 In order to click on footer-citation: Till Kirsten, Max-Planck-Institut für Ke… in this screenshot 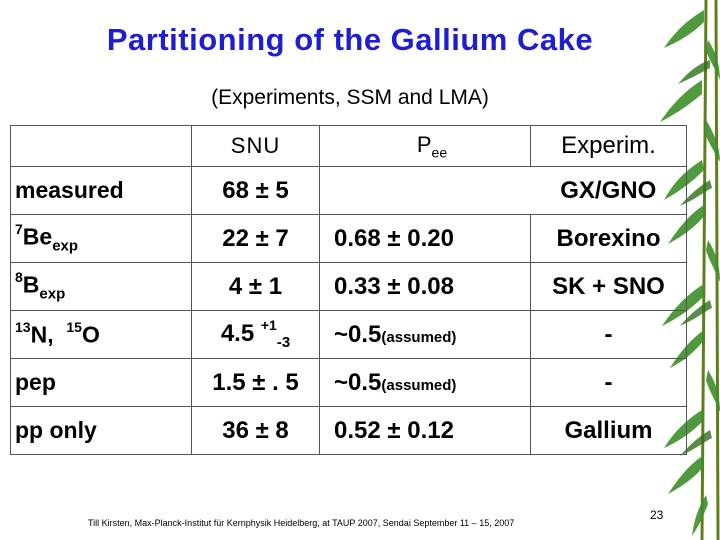, I will do `click(301, 523)`.